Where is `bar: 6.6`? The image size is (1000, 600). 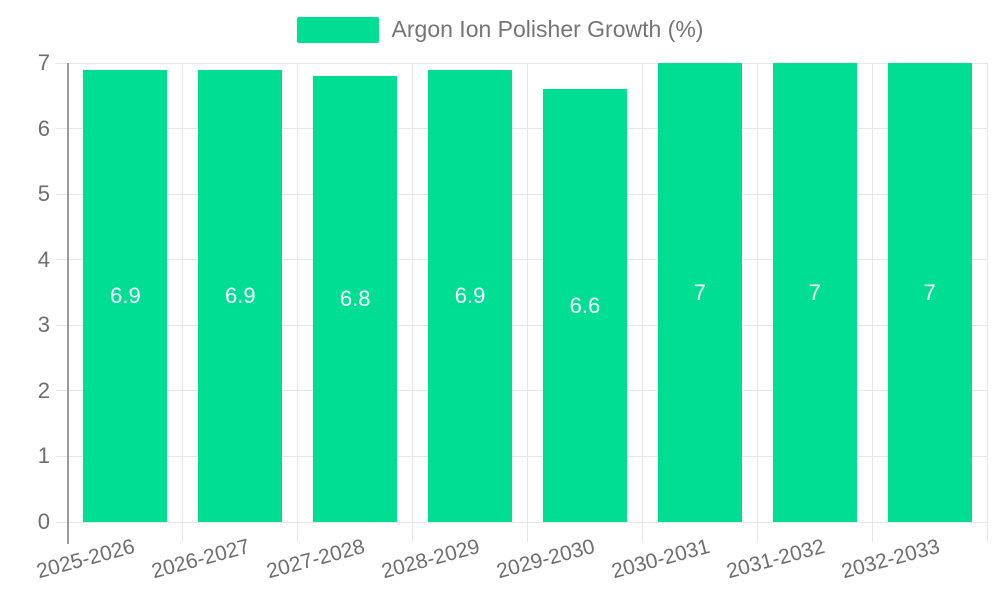
bar: 6.6 is located at coordinates (584, 305).